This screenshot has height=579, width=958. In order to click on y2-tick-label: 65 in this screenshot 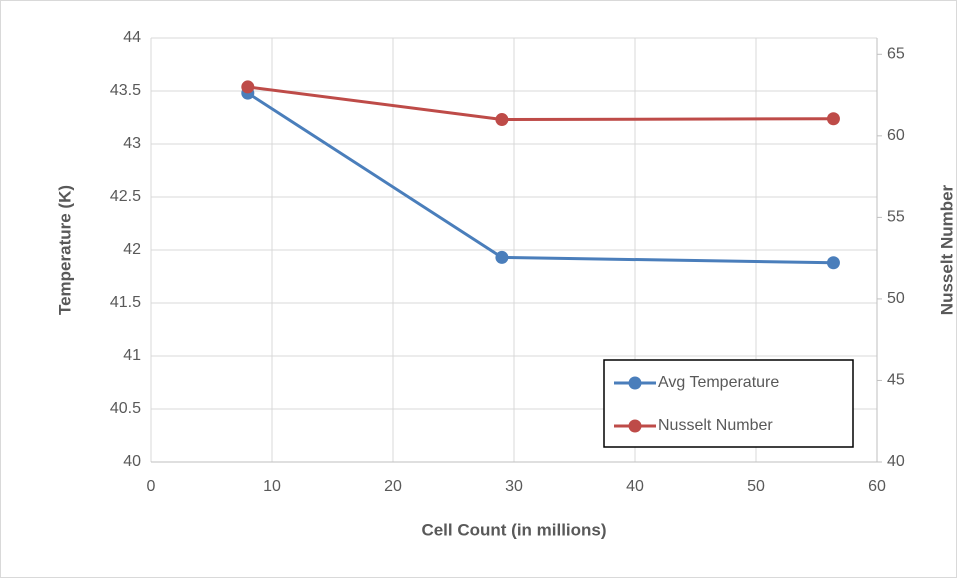, I will do `click(896, 54)`.